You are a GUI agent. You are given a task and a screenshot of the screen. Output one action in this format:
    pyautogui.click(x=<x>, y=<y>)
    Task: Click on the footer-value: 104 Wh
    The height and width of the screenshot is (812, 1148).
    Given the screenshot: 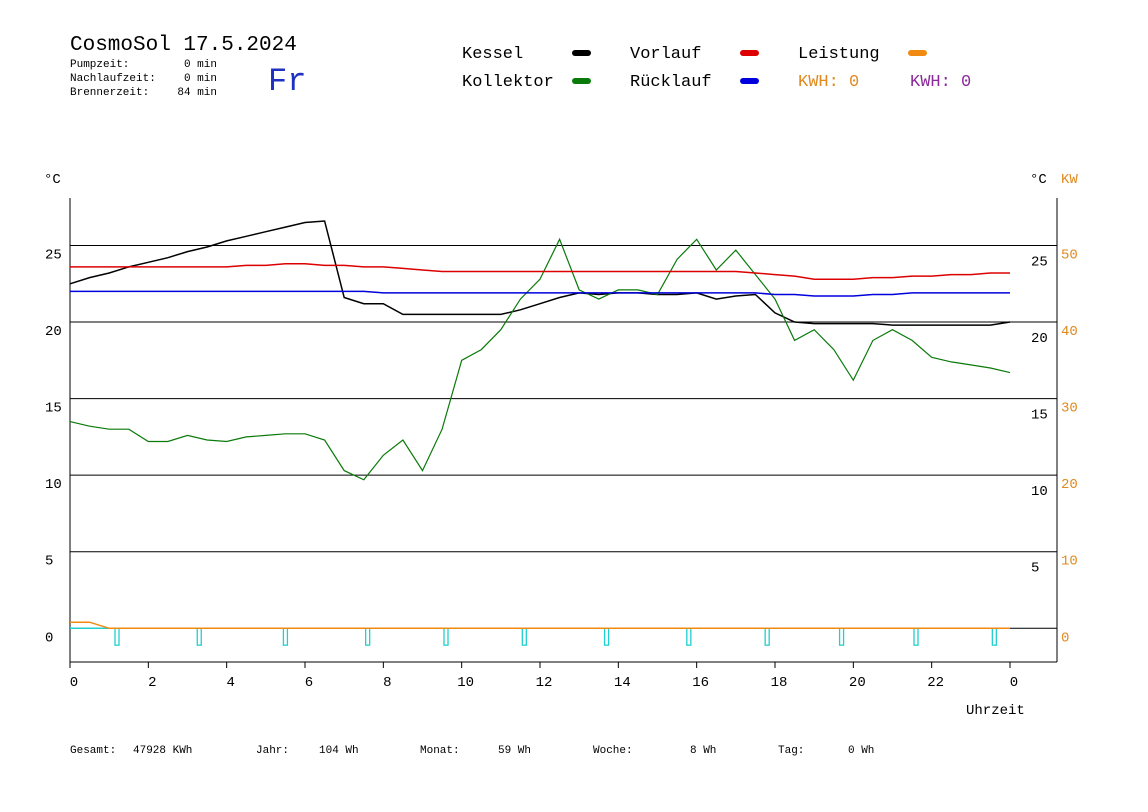 What is the action you would take?
    pyautogui.click(x=339, y=751)
    